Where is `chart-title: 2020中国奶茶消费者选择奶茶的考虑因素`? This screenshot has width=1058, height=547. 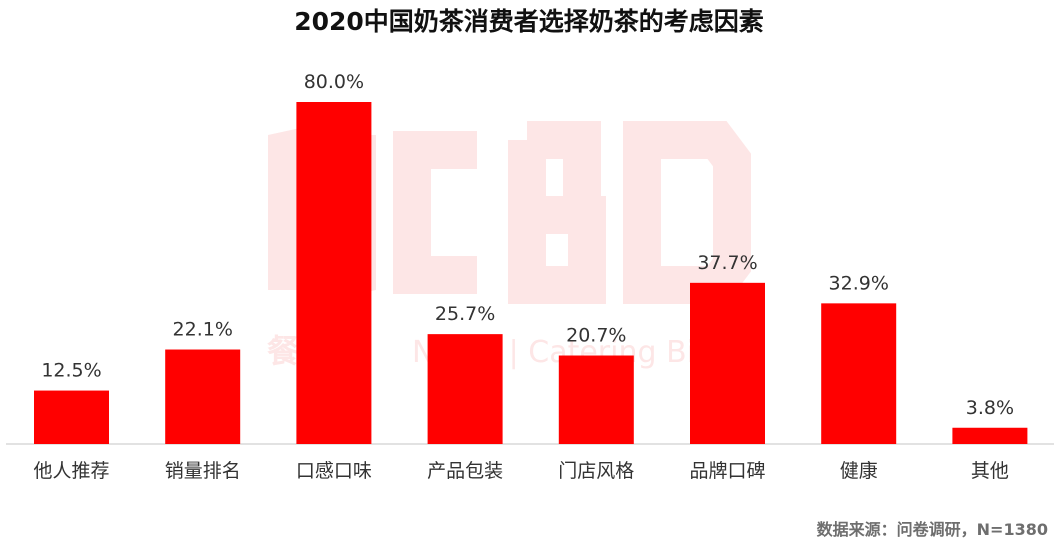 chart-title: 2020中国奶茶消费者选择奶茶的考虑因素 is located at coordinates (529, 21).